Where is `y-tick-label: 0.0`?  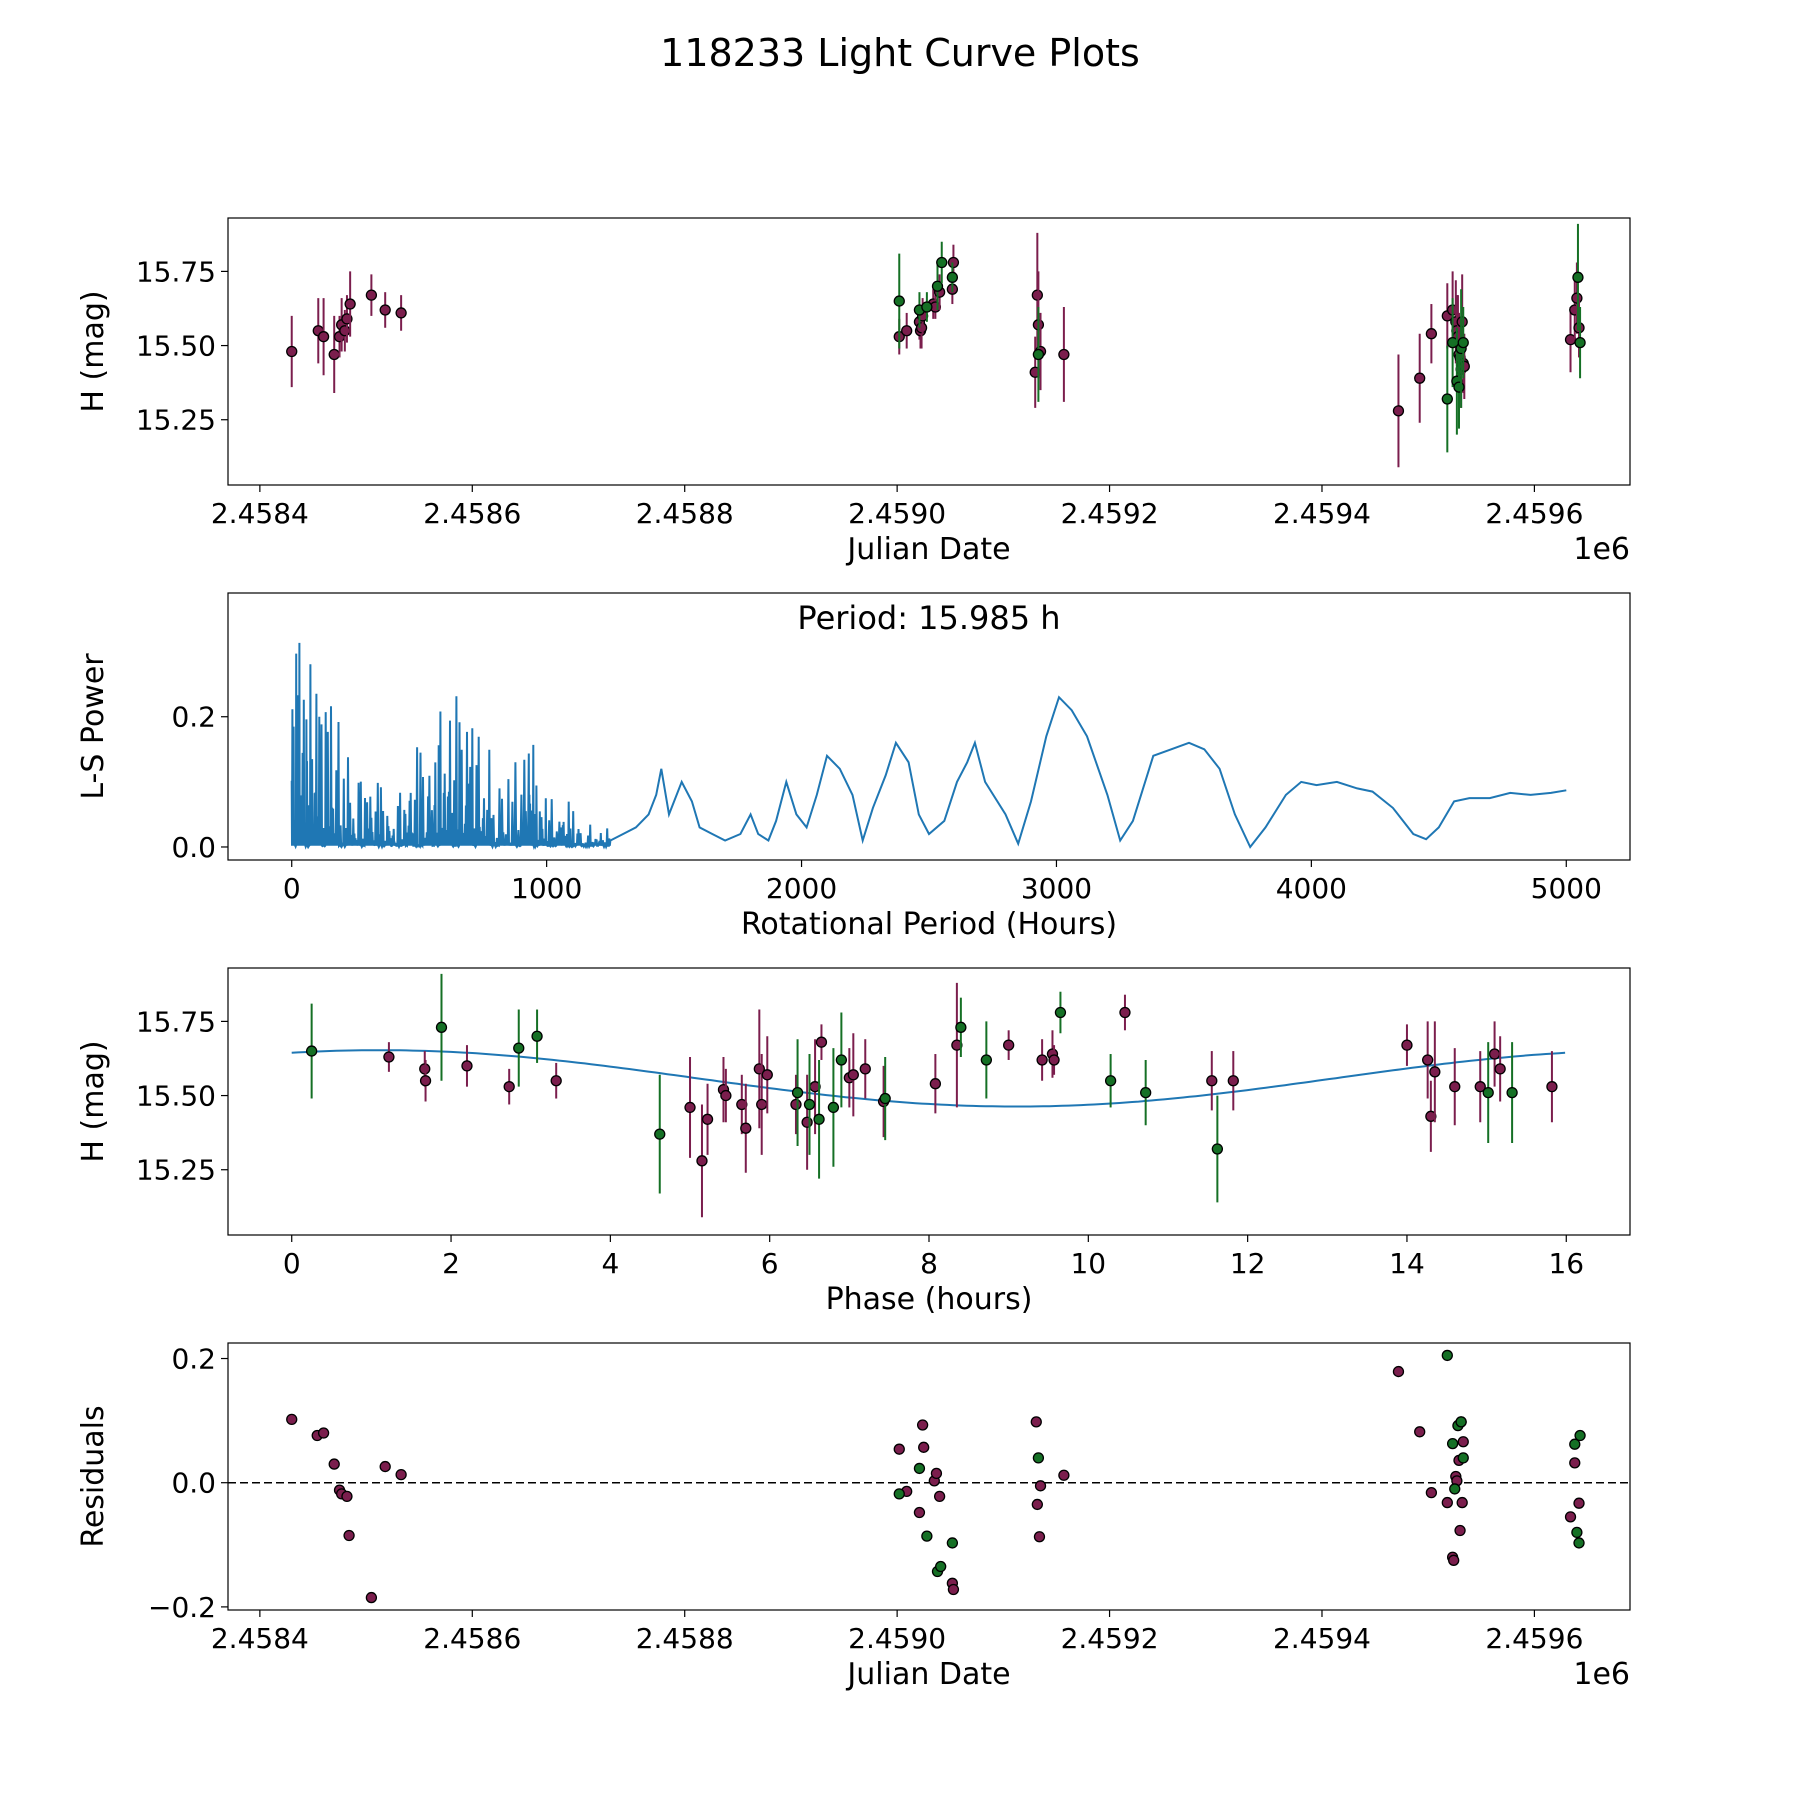
y-tick-label: 0.0 is located at coordinates (193, 847).